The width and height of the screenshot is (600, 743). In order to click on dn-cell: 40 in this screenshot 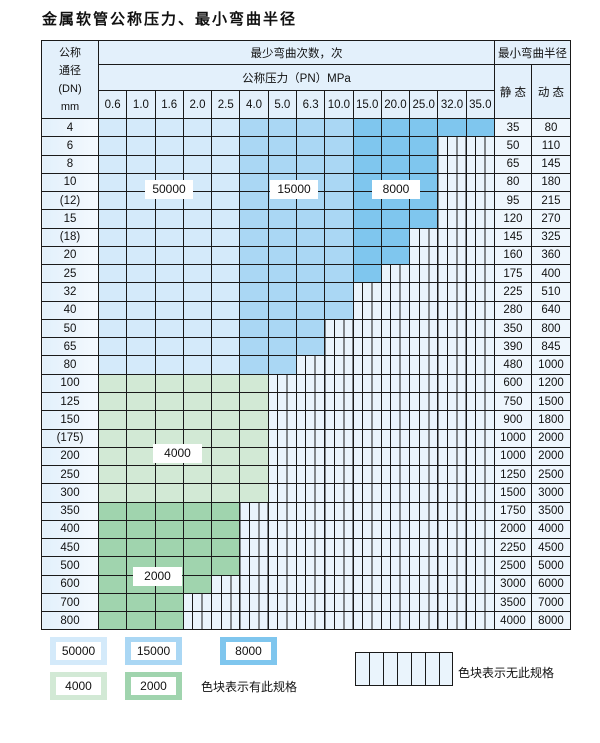, I will do `click(70, 310)`.